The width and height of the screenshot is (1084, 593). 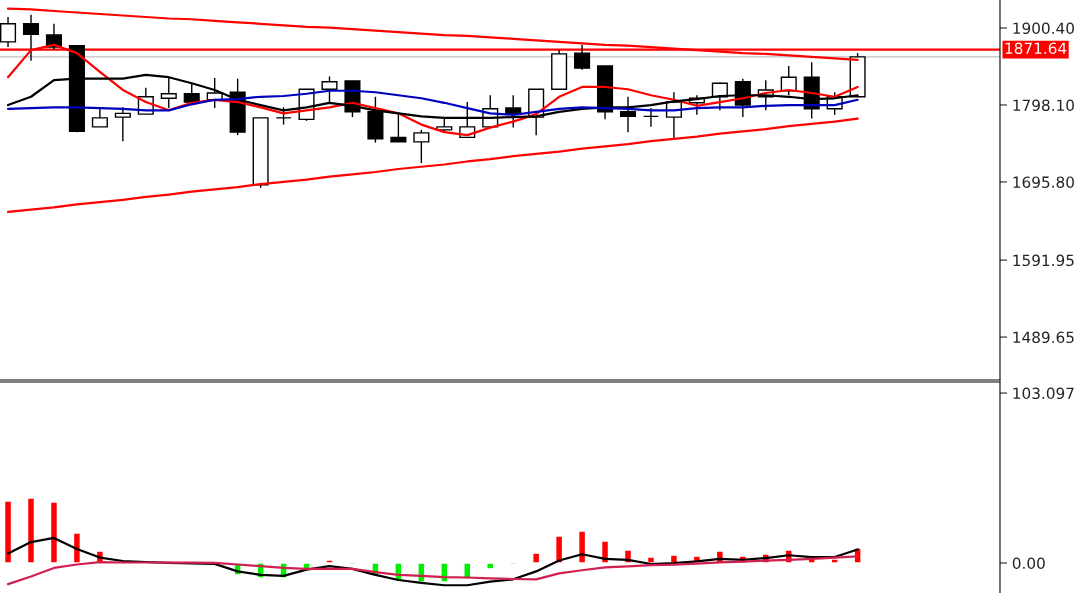 I want to click on y-tick-label: 1695.80, so click(x=1043, y=182).